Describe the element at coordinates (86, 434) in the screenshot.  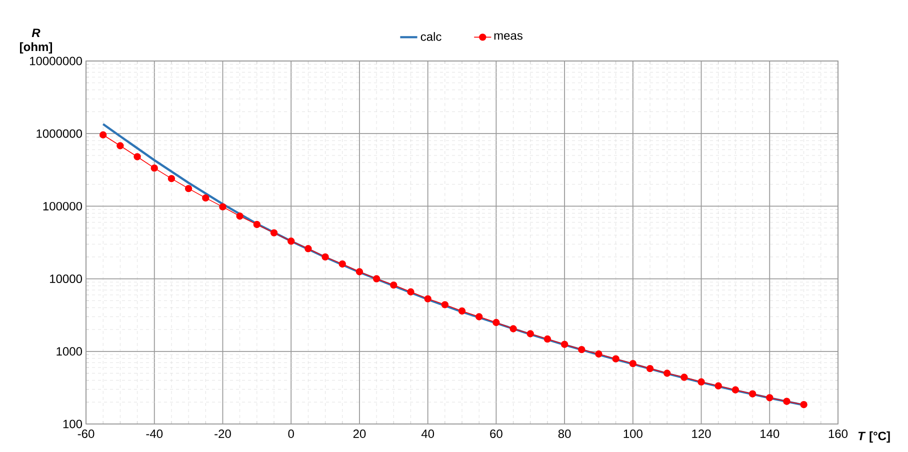
I see `x-tick-label: -60` at that location.